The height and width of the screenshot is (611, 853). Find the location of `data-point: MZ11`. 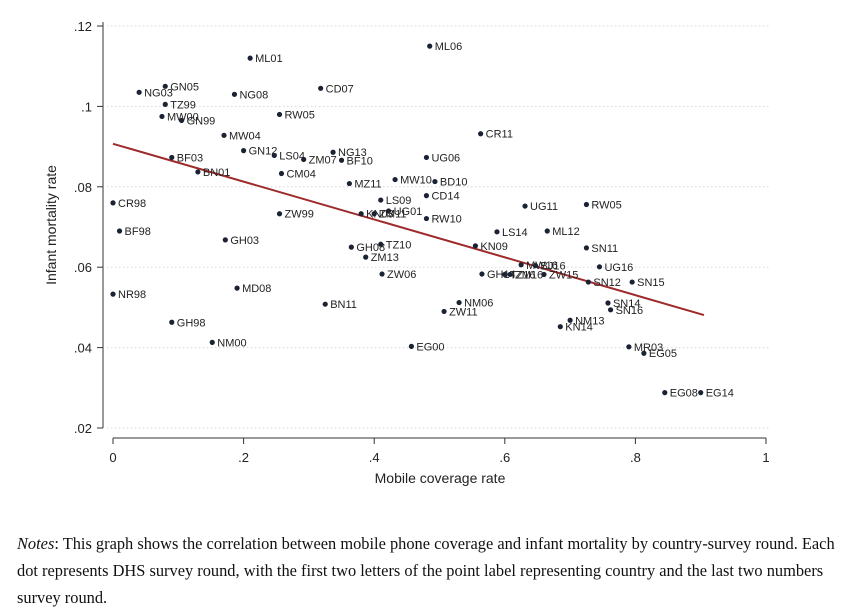

data-point: MZ11 is located at coordinates (364, 185).